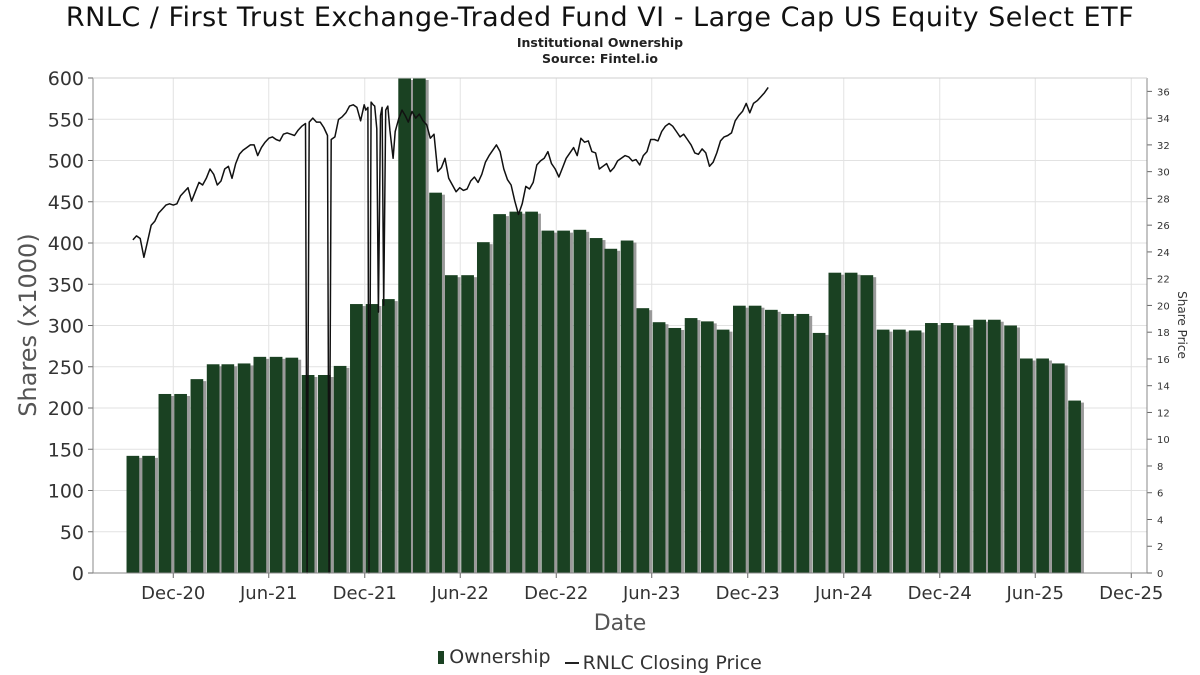  I want to click on y2-tick-label: 8, so click(1160, 467).